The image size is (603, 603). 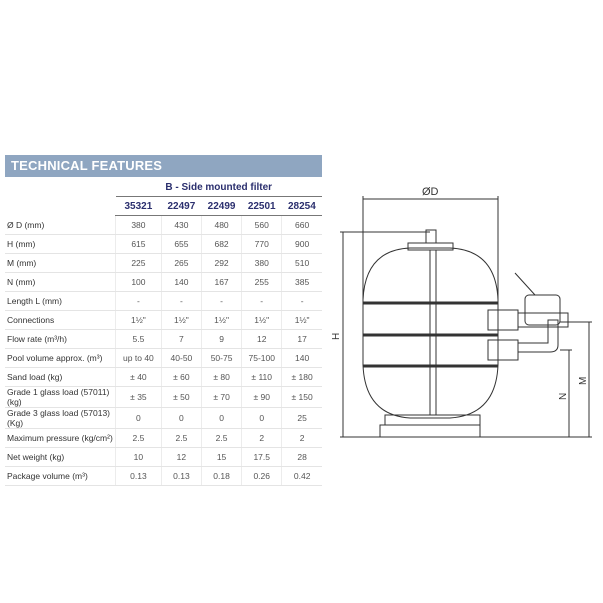 I want to click on cell-value: 5.5, so click(x=138, y=339).